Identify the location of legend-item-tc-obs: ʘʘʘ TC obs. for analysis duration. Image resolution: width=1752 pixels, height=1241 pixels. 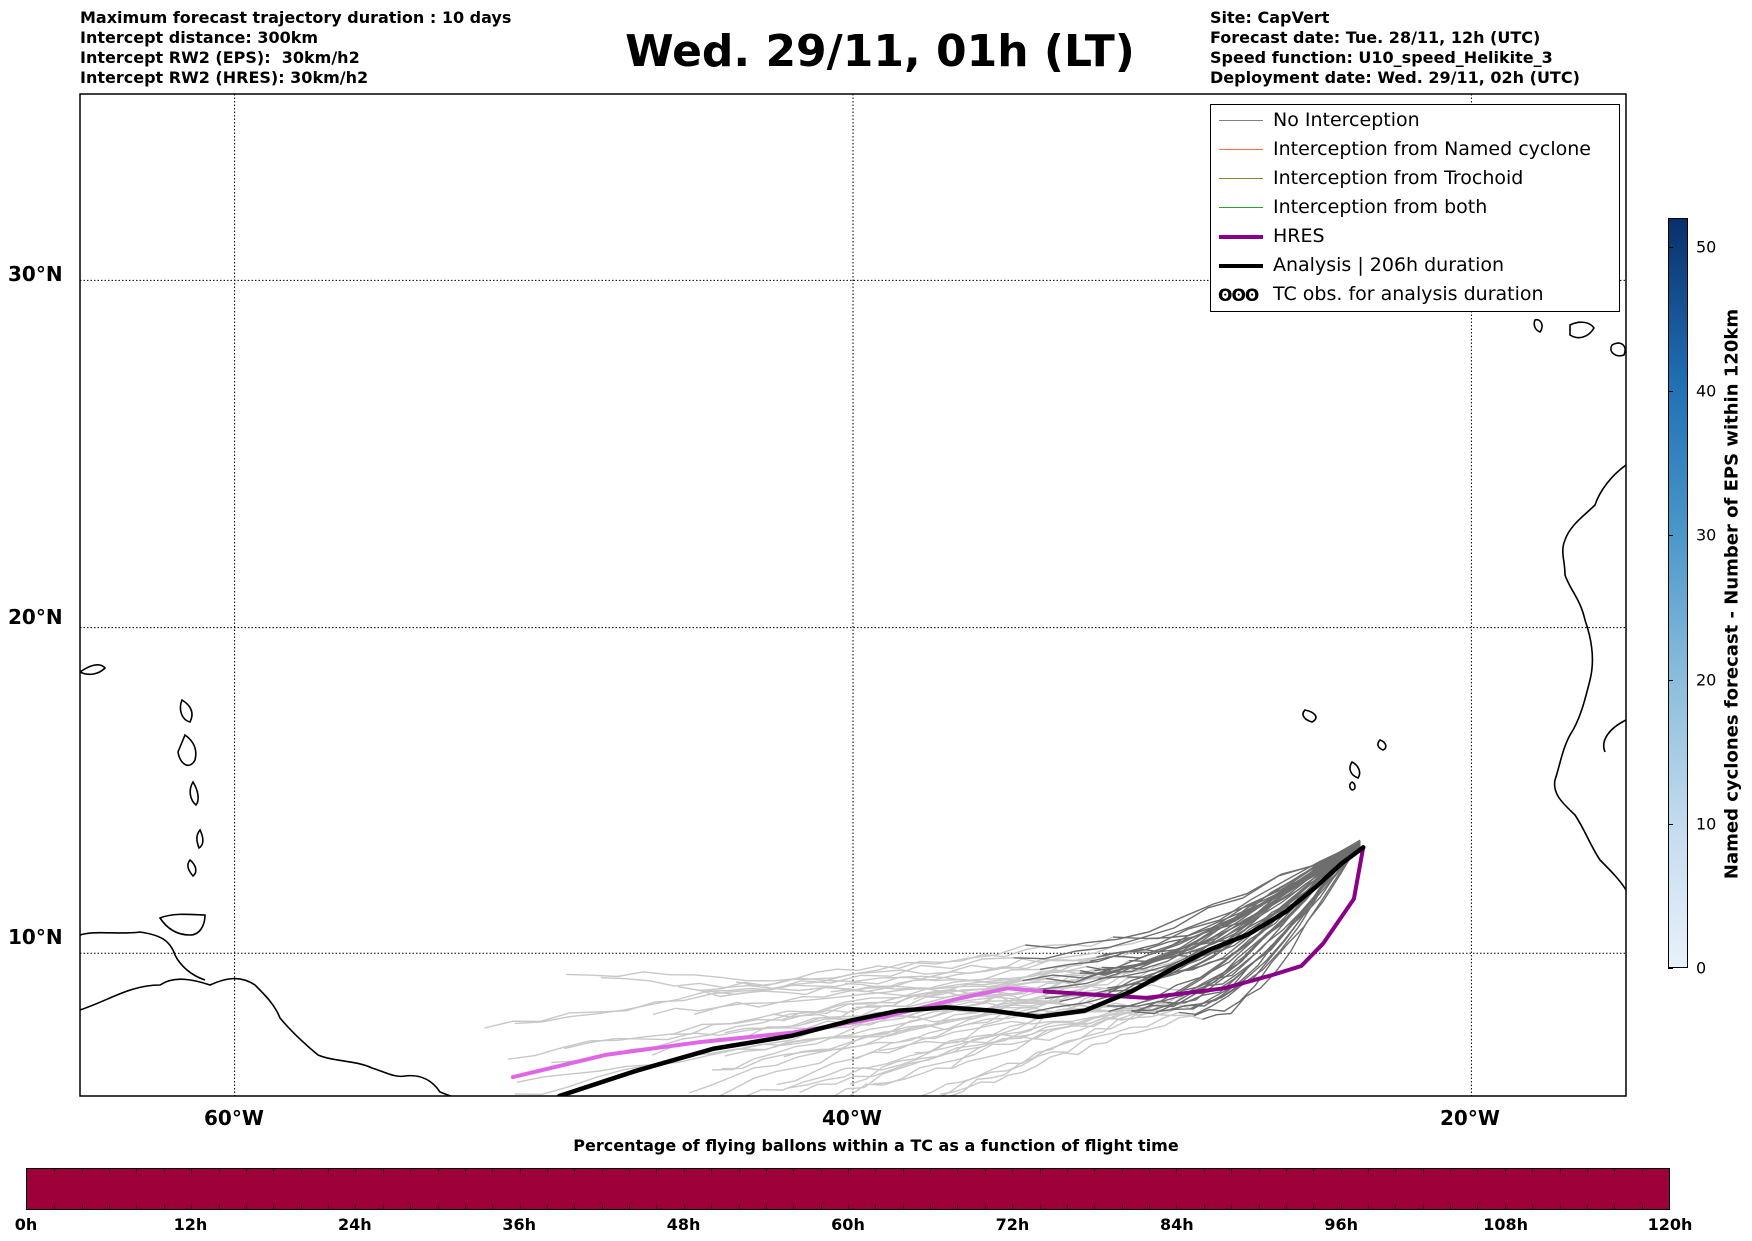
(1415, 295).